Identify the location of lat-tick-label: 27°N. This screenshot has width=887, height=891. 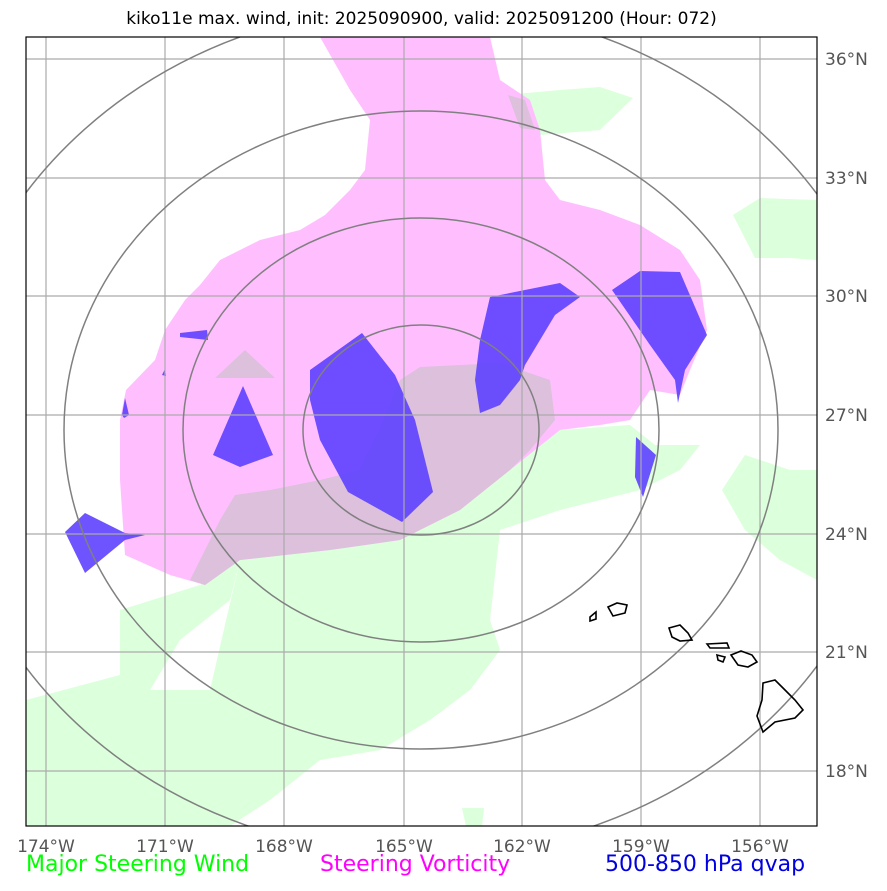
(846, 416).